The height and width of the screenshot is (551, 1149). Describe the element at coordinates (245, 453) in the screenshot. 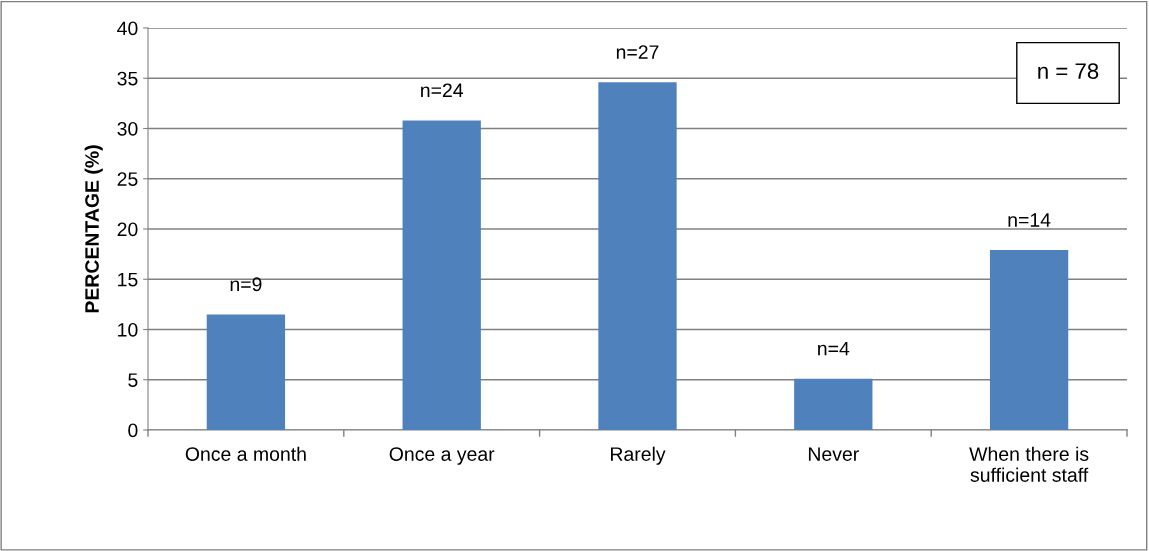

I see `x-tick-label: Once a month` at that location.